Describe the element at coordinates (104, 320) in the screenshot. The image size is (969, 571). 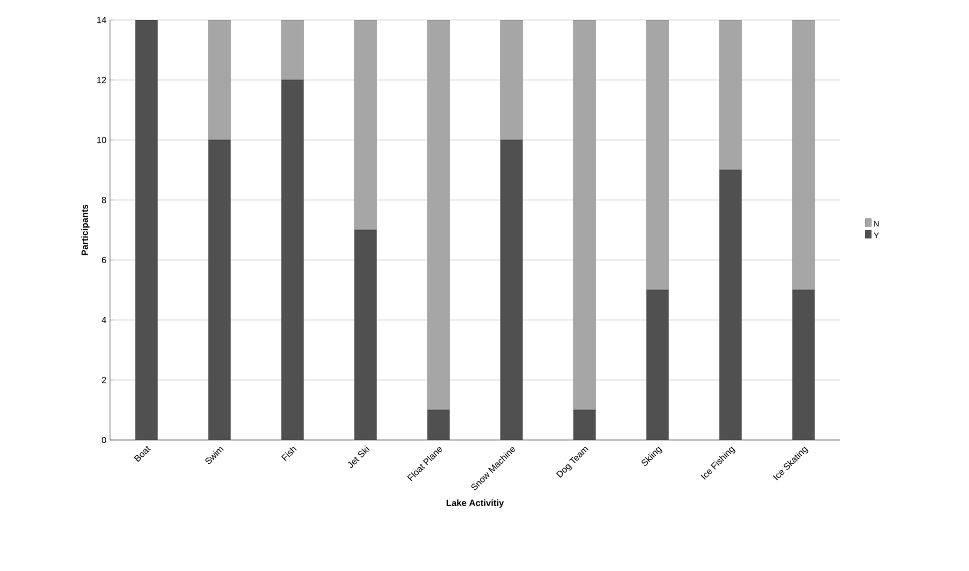
I see `y-tick-label: 4` at that location.